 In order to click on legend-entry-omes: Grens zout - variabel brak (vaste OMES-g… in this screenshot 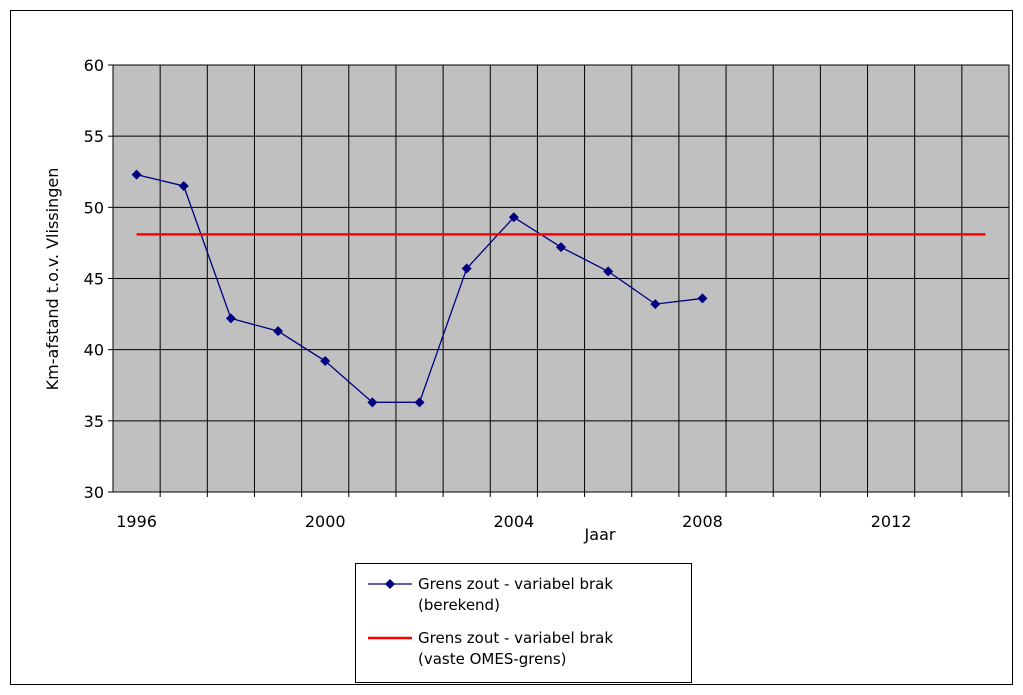, I will do `click(523, 649)`.